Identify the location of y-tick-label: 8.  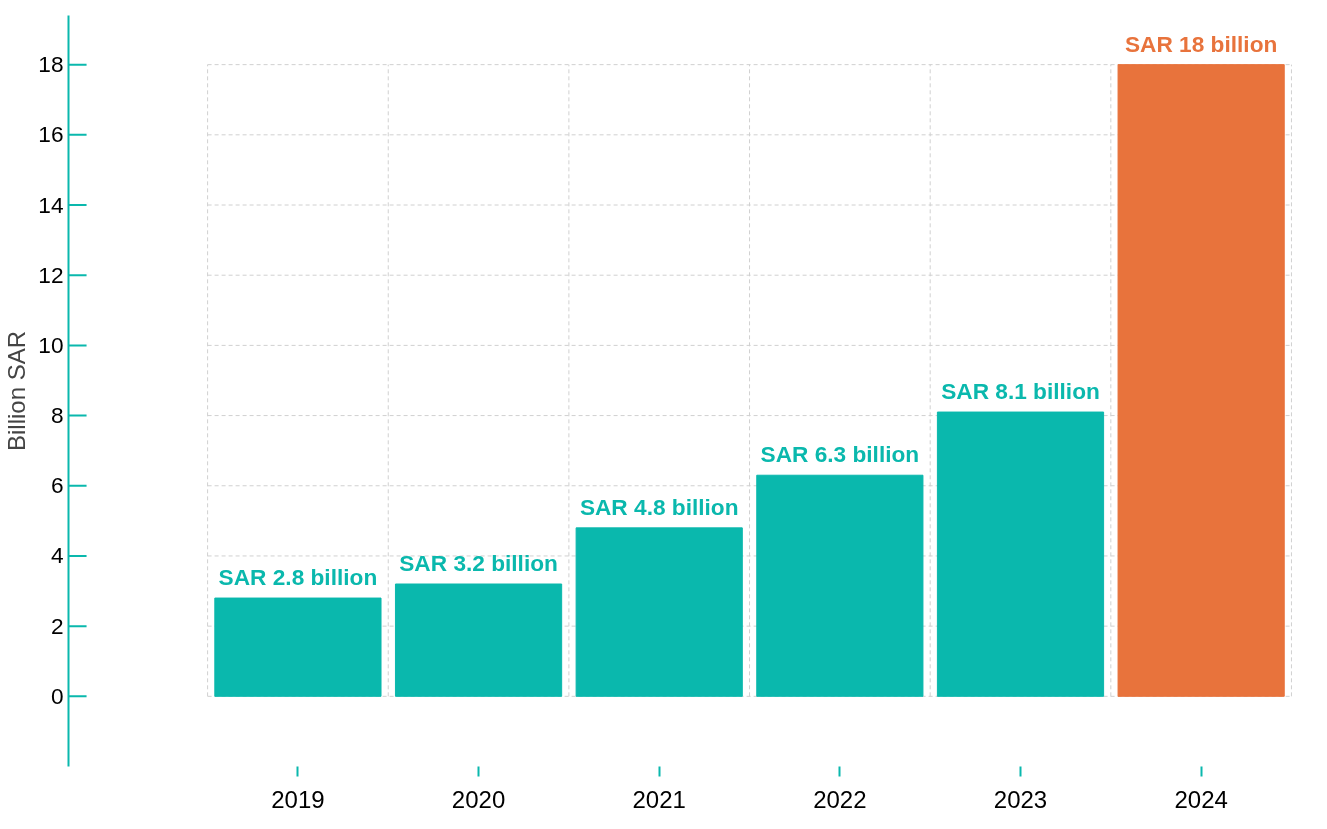
(57, 415).